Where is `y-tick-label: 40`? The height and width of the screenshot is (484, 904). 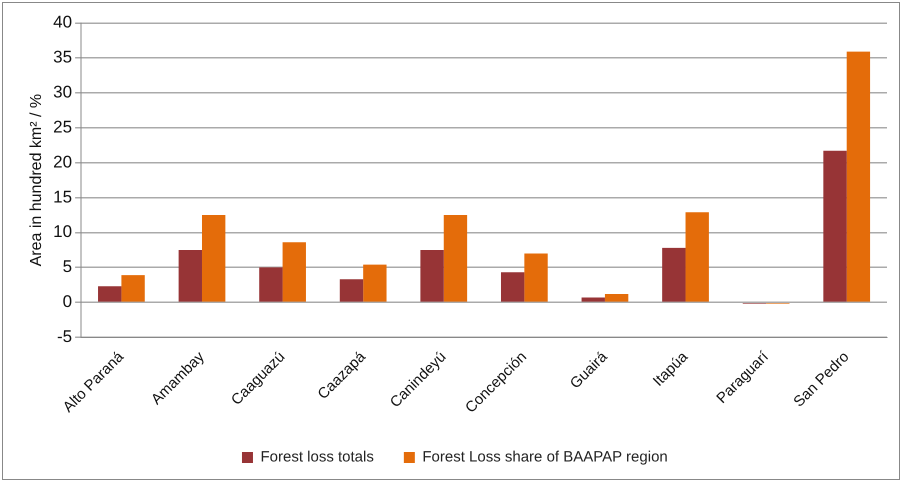
y-tick-label: 40 is located at coordinates (62, 22).